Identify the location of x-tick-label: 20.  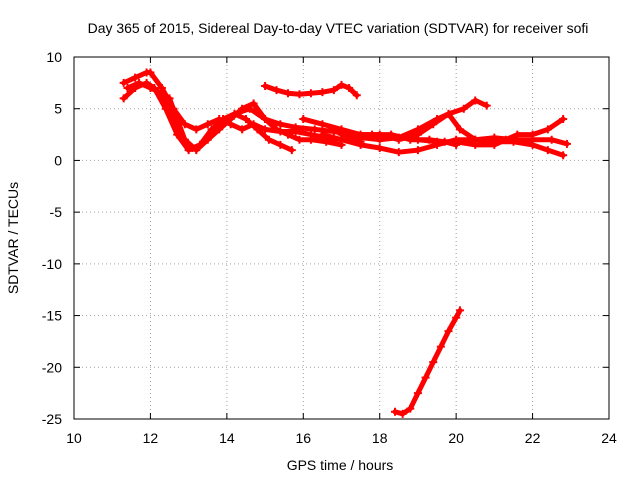
(456, 438).